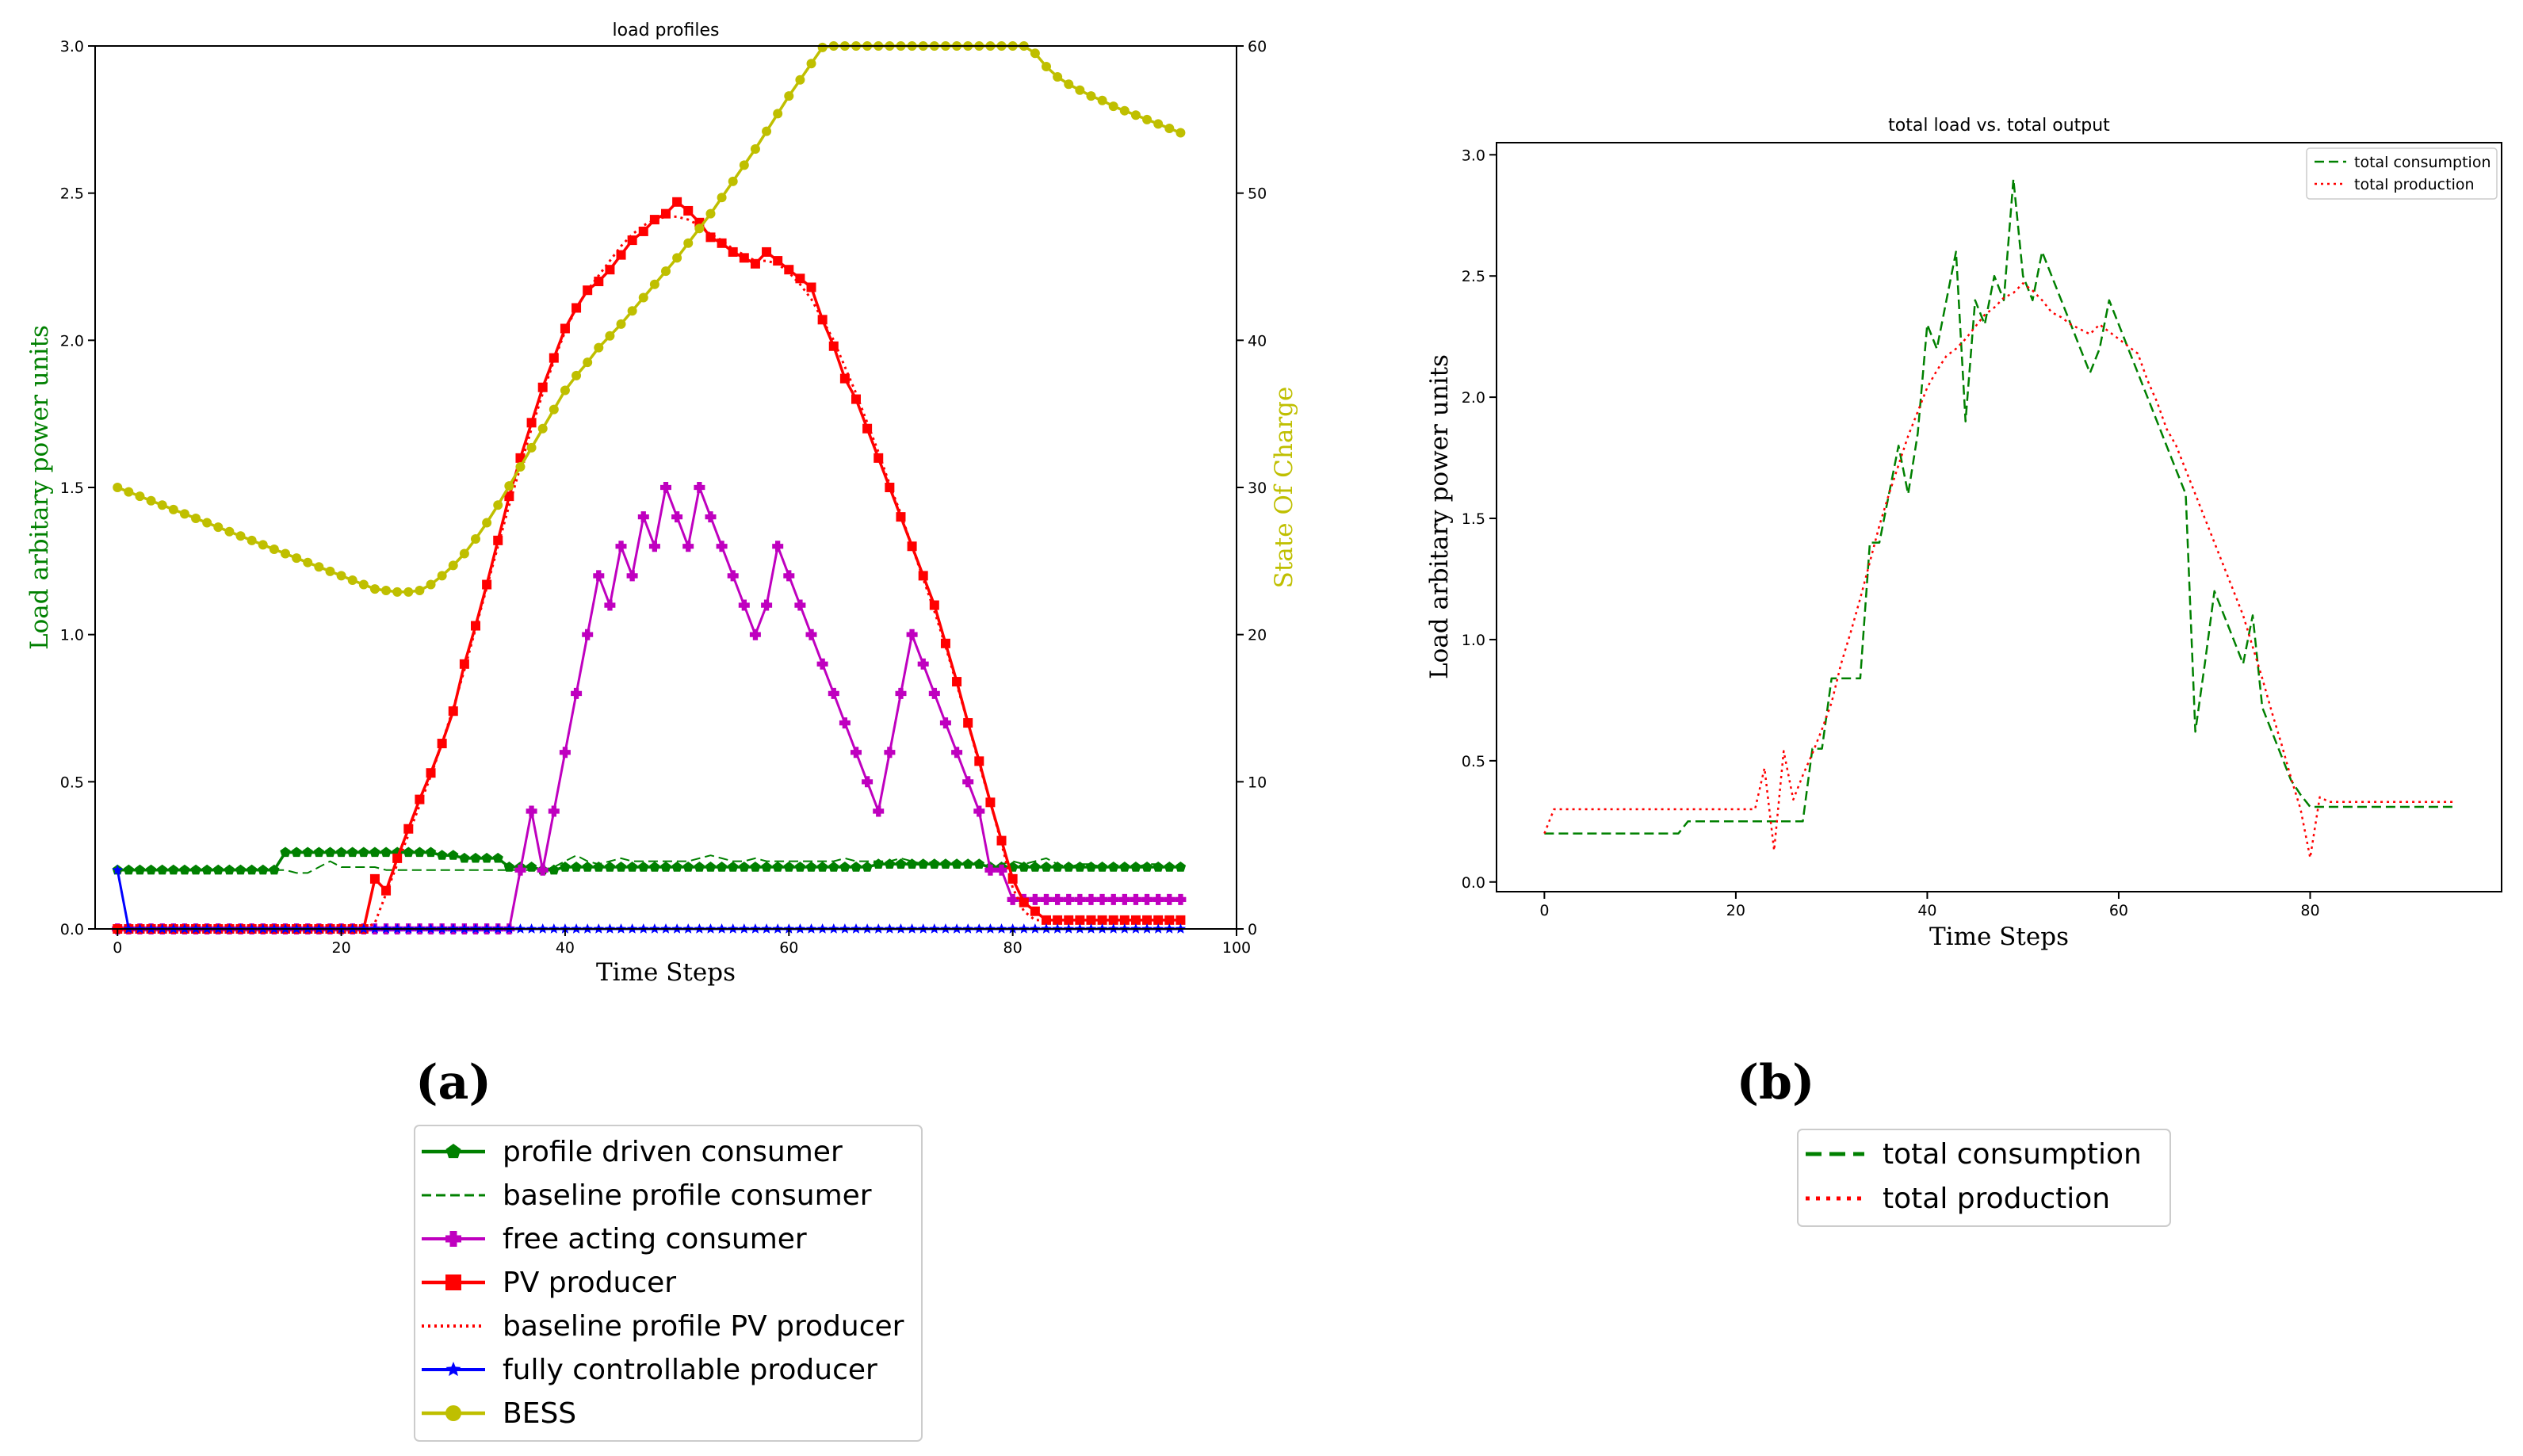 The height and width of the screenshot is (1456, 2523). I want to click on y2-tick-label: 20, so click(1258, 635).